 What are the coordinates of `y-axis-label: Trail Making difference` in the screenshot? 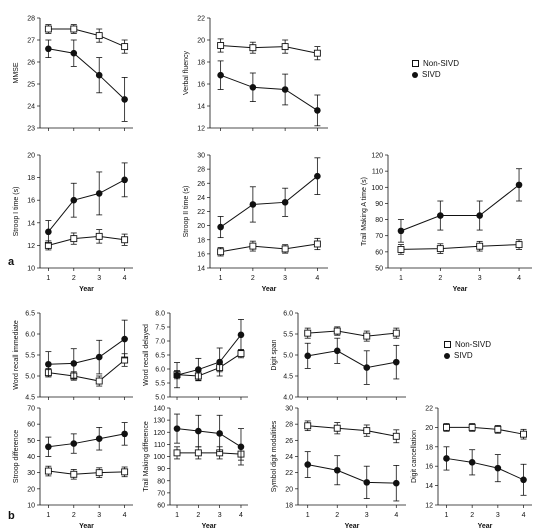 It's located at (146, 456).